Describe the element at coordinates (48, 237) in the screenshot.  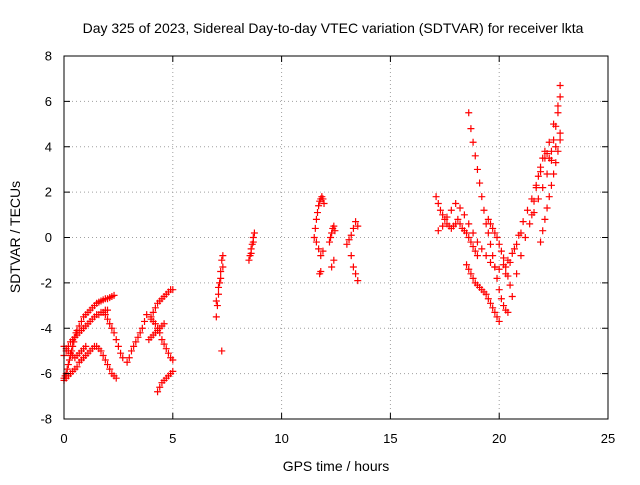
I see `y-tick-label: 0` at that location.